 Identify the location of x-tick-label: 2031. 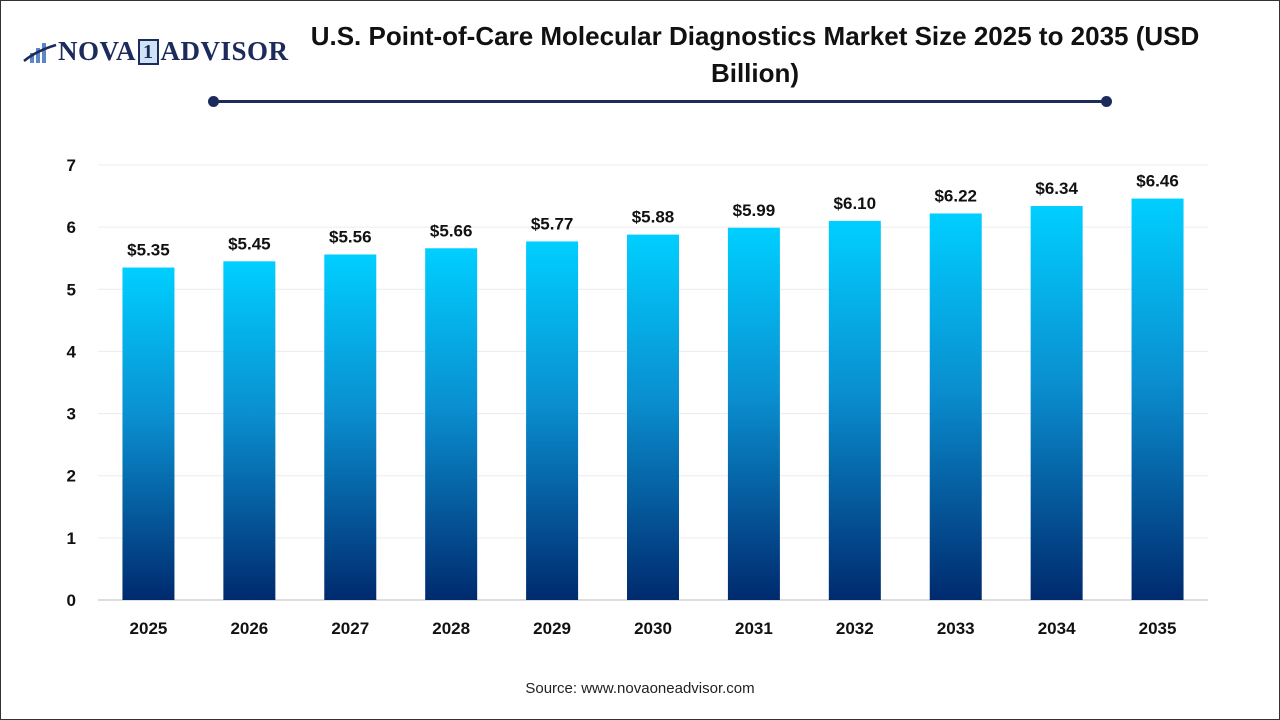
(754, 628).